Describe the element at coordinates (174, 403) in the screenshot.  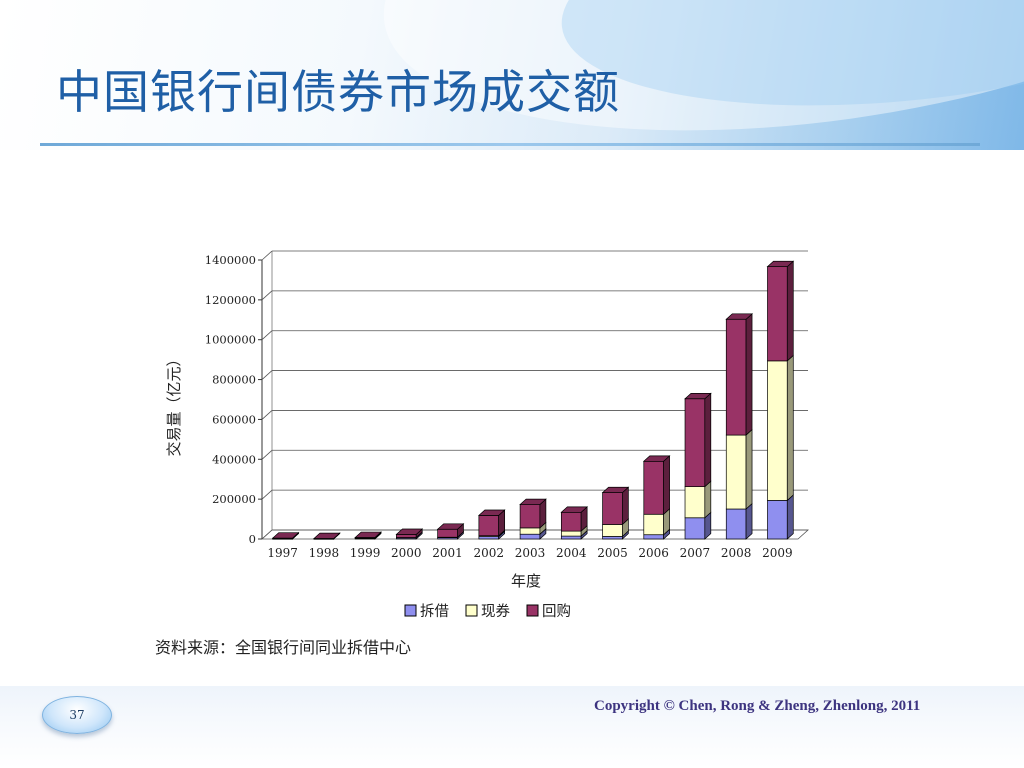
I see `y-axis-label: 交易量（亿元）` at that location.